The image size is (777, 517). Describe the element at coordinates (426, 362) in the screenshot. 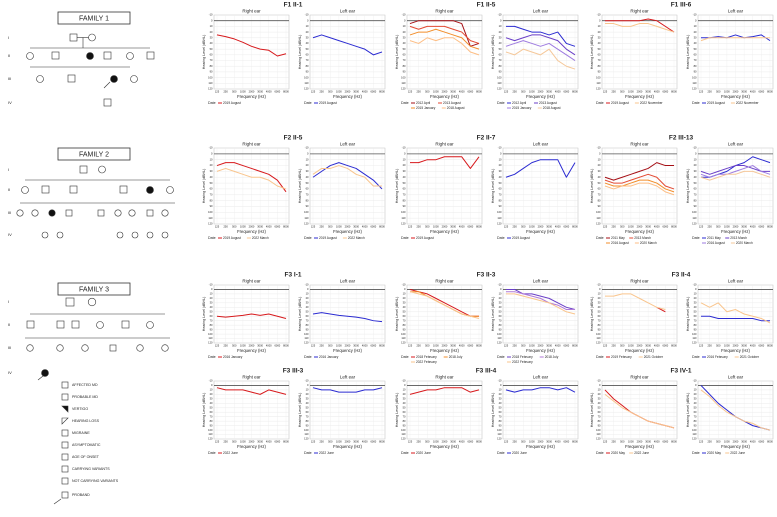

I see `legend-label: 2022 February` at that location.